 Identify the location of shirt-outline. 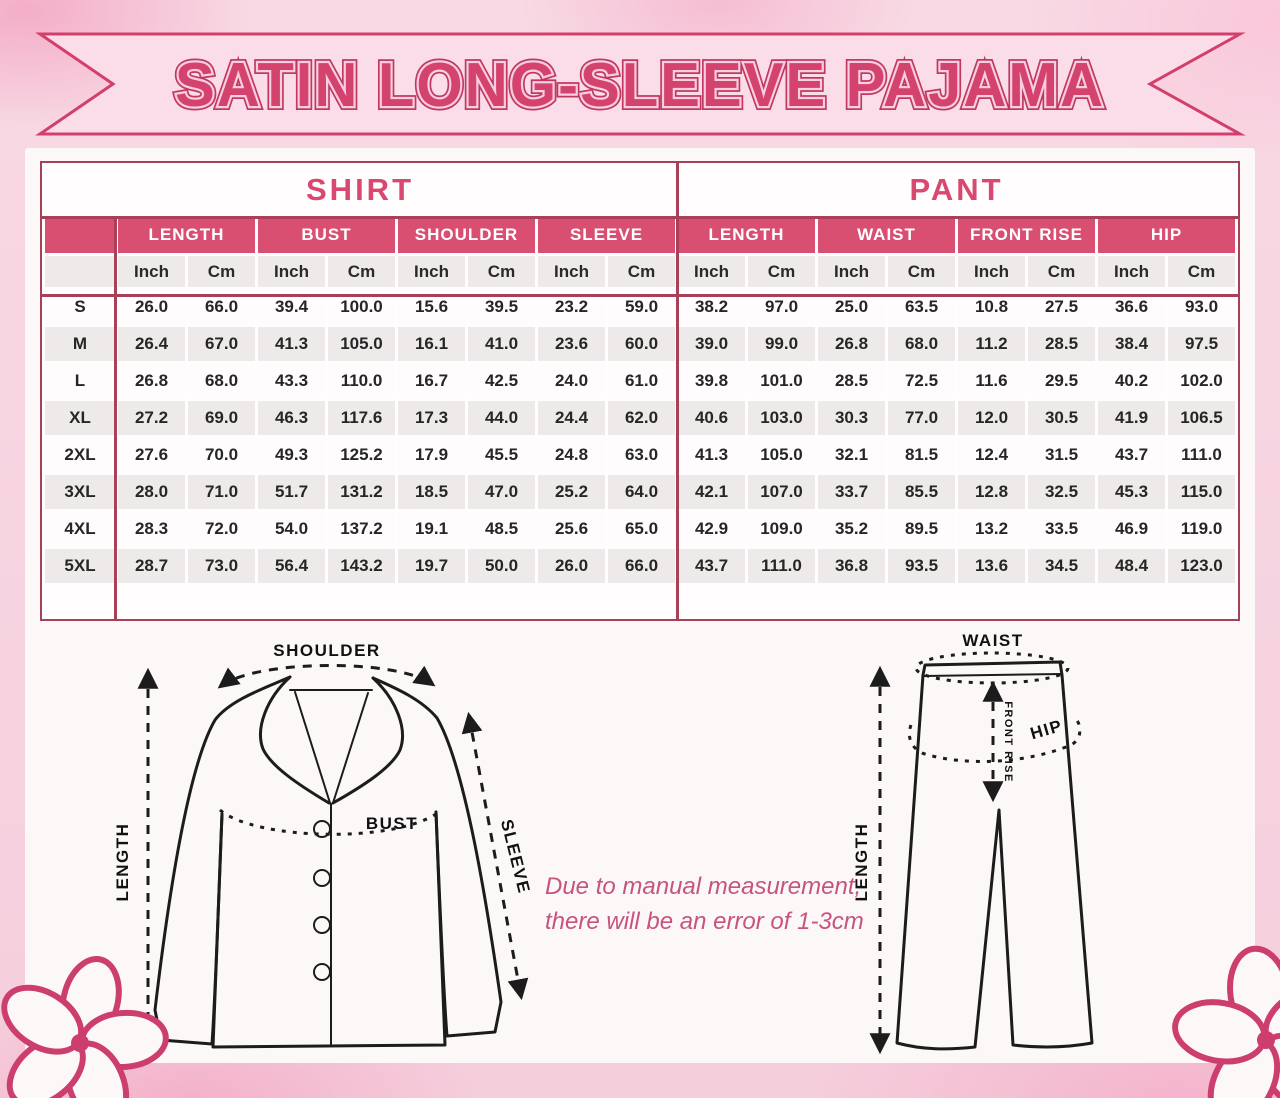
(222, 860).